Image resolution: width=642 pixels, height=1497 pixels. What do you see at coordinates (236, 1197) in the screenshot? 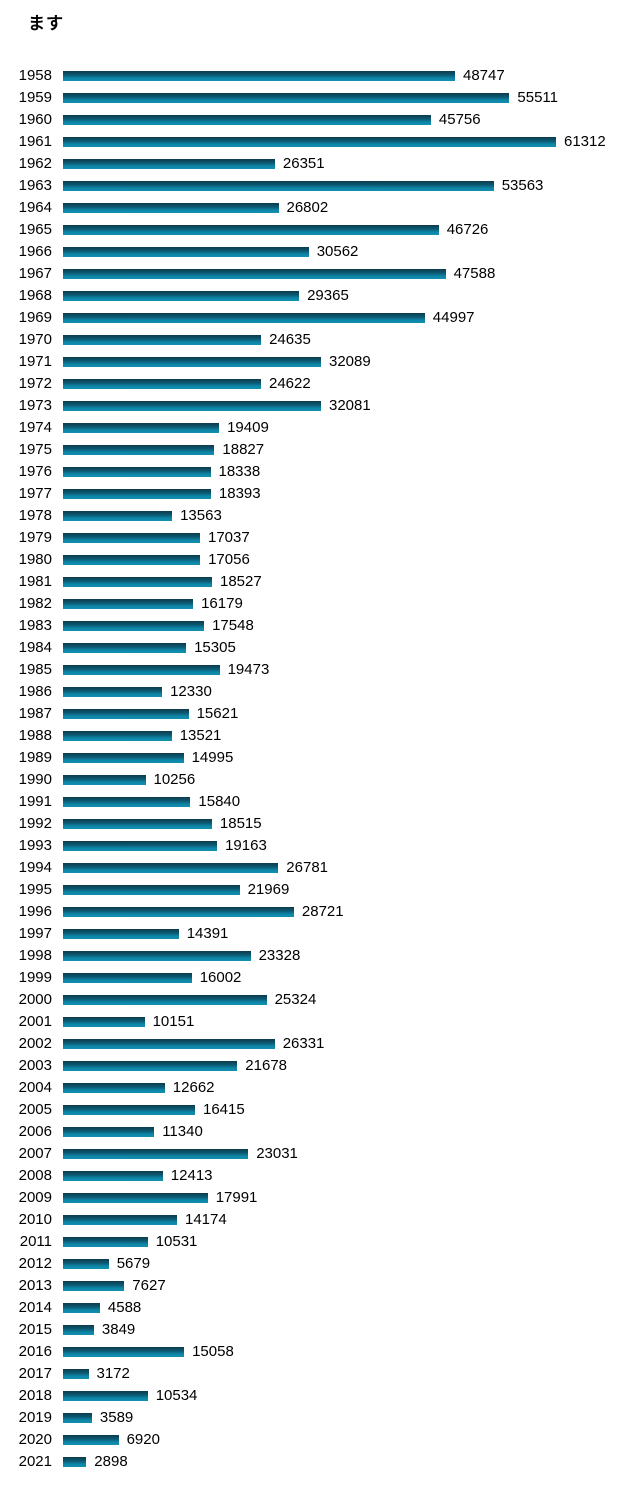
I see `value-label: 17991` at bounding box center [236, 1197].